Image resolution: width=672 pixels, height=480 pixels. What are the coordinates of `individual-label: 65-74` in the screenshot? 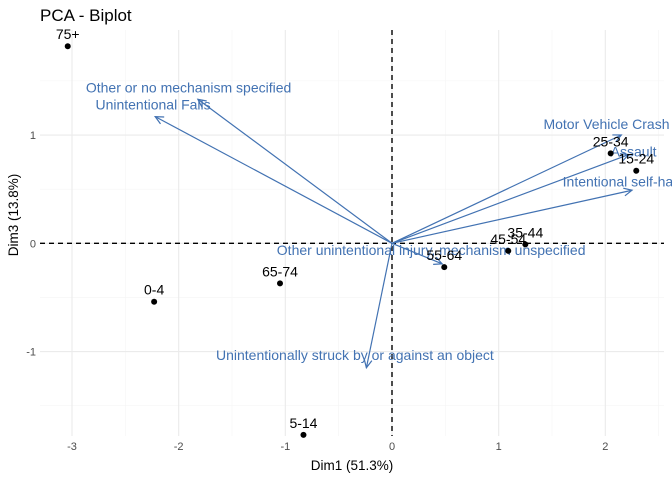 It's located at (280, 271).